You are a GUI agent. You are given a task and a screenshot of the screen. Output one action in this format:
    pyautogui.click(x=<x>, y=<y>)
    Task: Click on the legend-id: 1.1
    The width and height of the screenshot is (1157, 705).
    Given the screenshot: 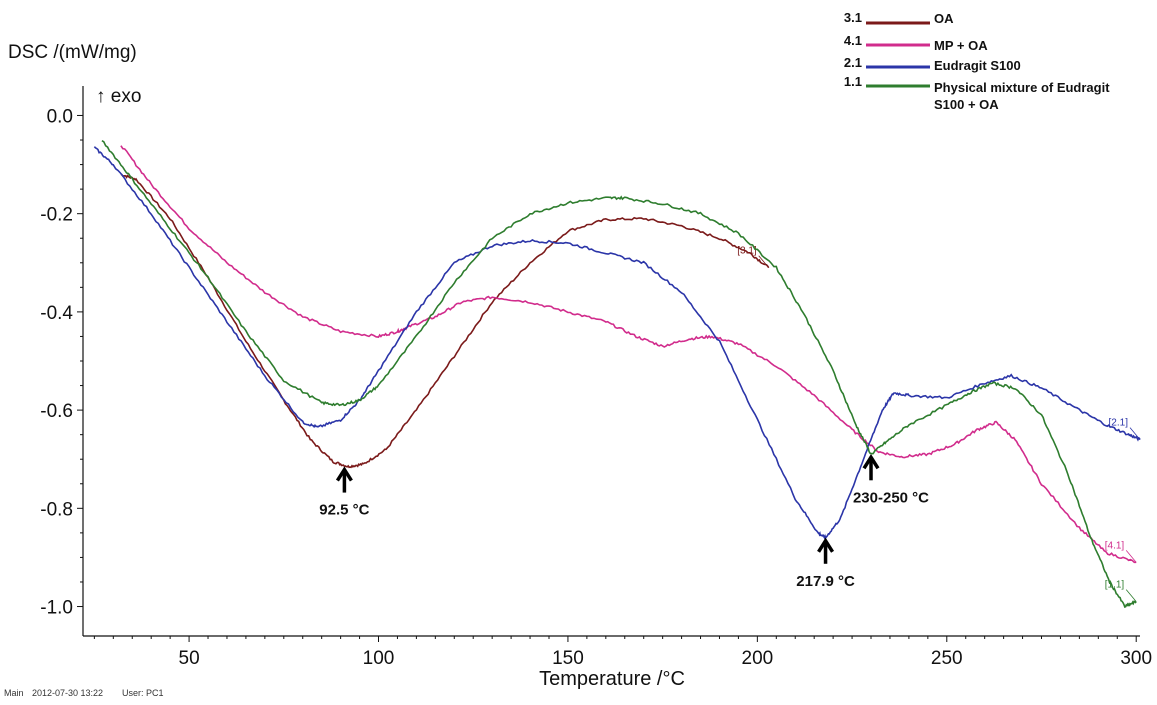 What is the action you would take?
    pyautogui.click(x=853, y=81)
    